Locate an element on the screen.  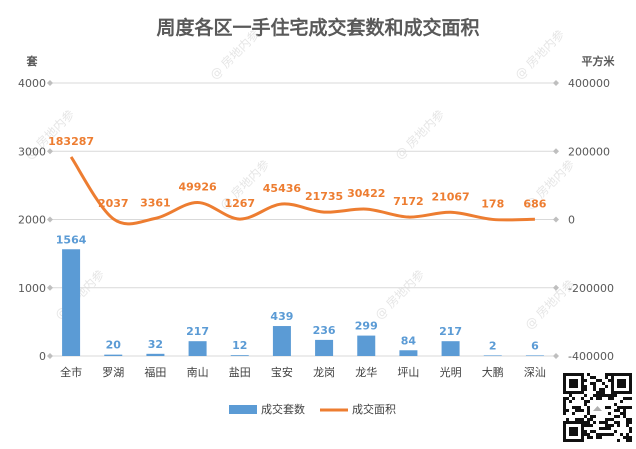
line-data-label: 3361 is located at coordinates (155, 202).